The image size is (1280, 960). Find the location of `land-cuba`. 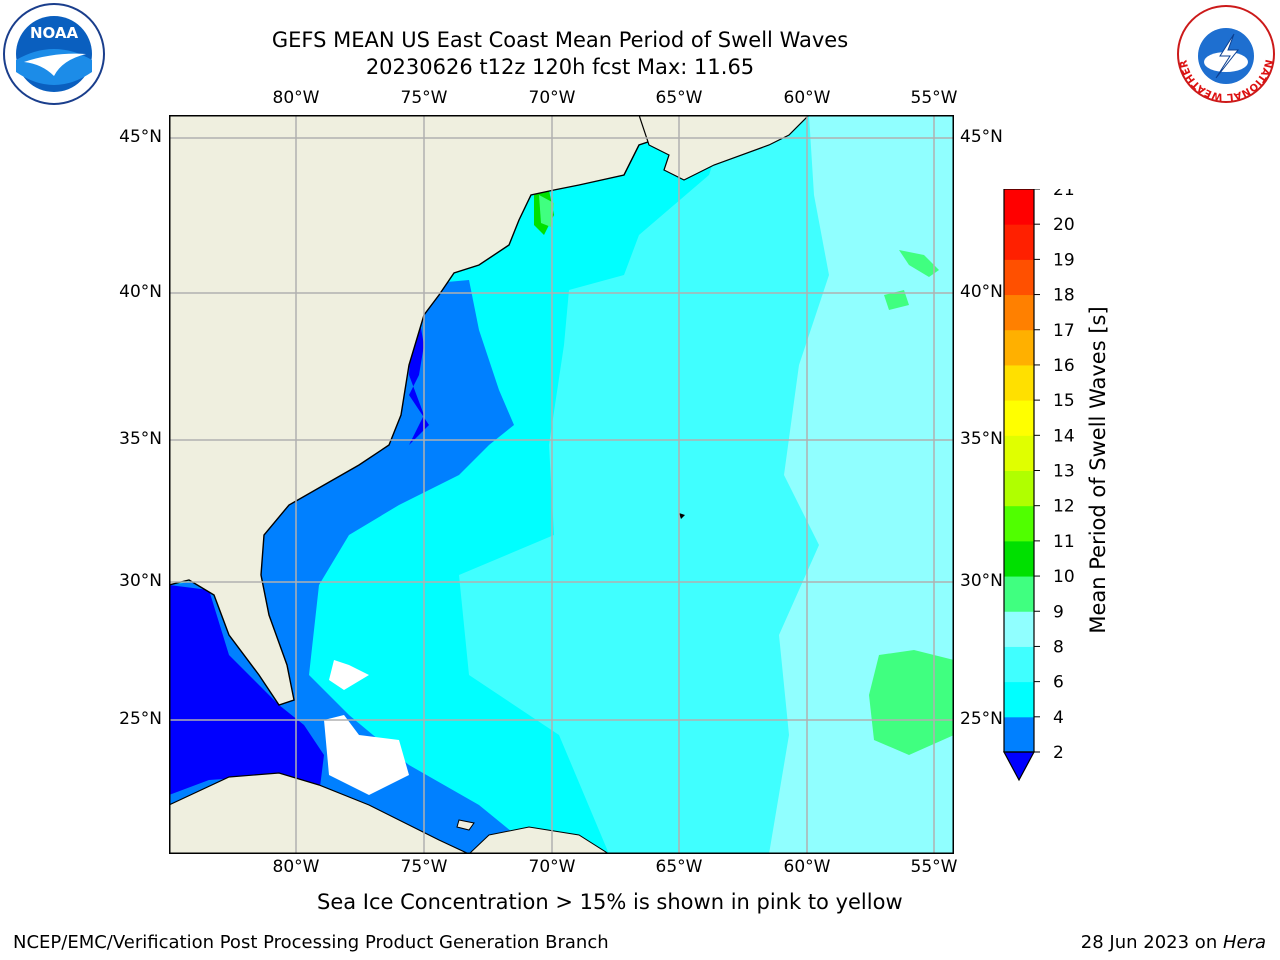

land-cuba is located at coordinates (319, 813).